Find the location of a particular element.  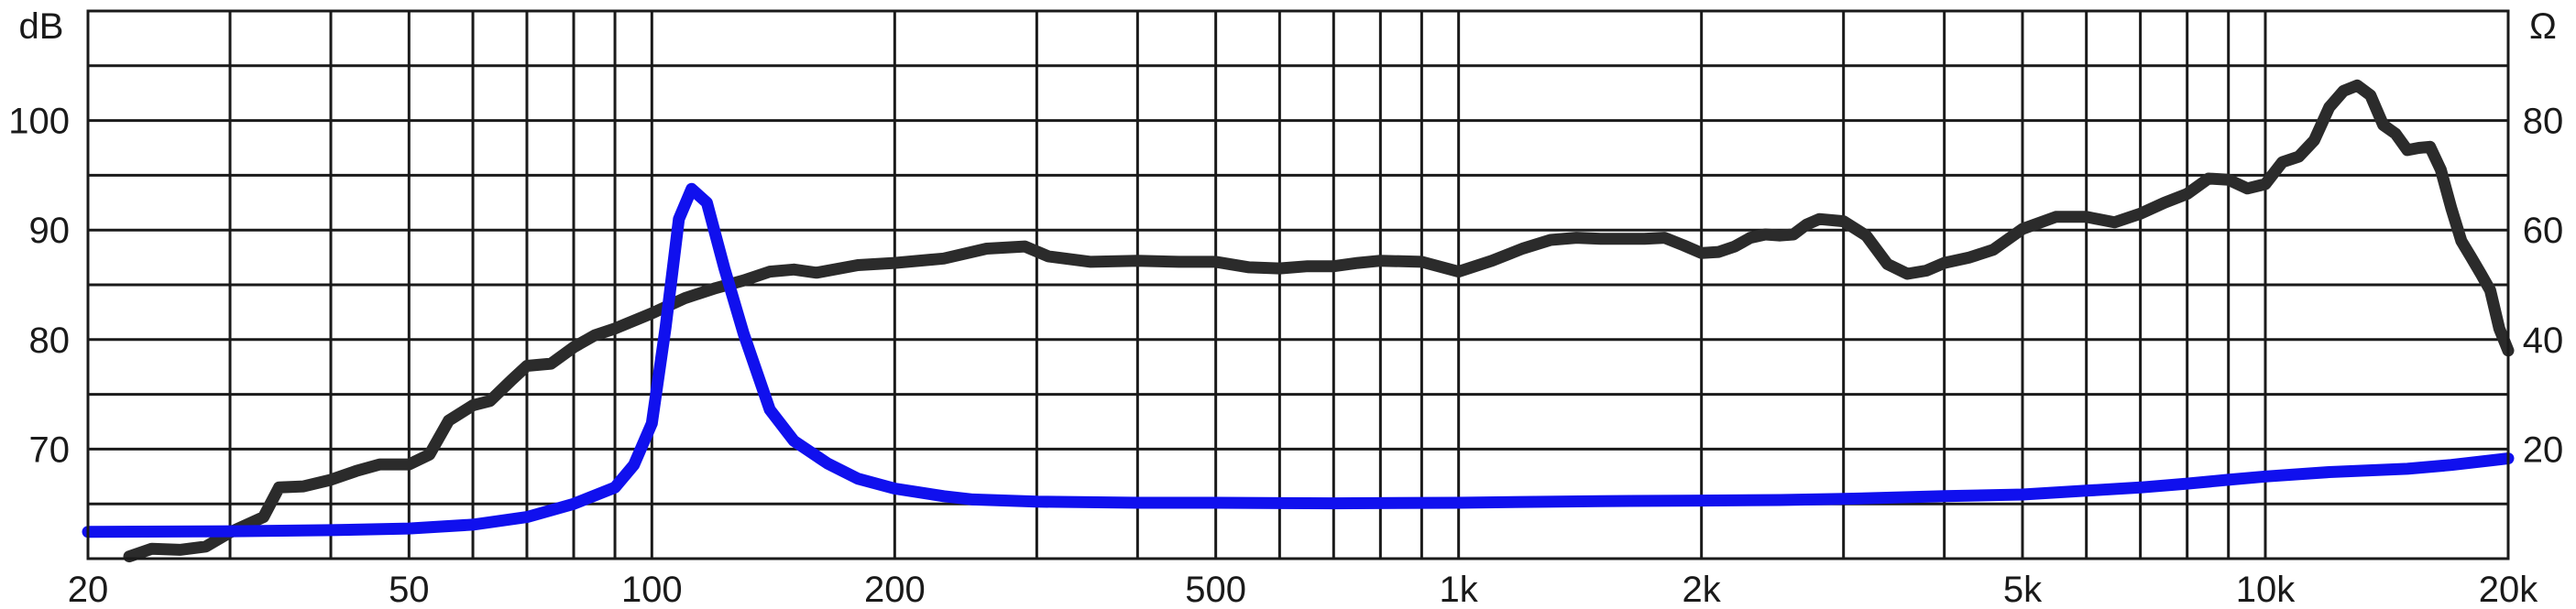

x-tick-label: 100 is located at coordinates (652, 589).